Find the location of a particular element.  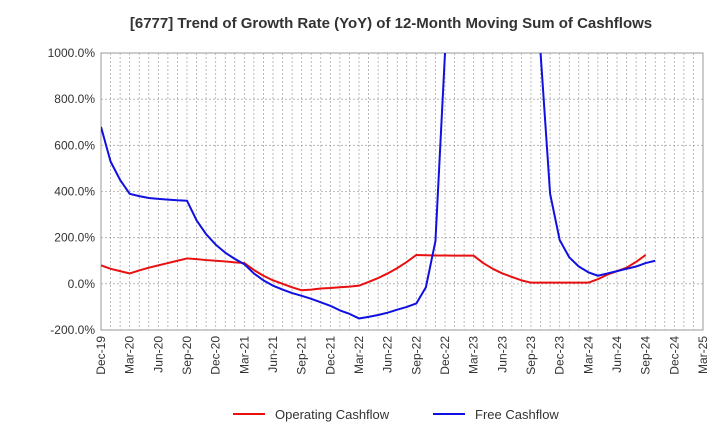

x-tick-label: Dec-19 is located at coordinates (101, 355).